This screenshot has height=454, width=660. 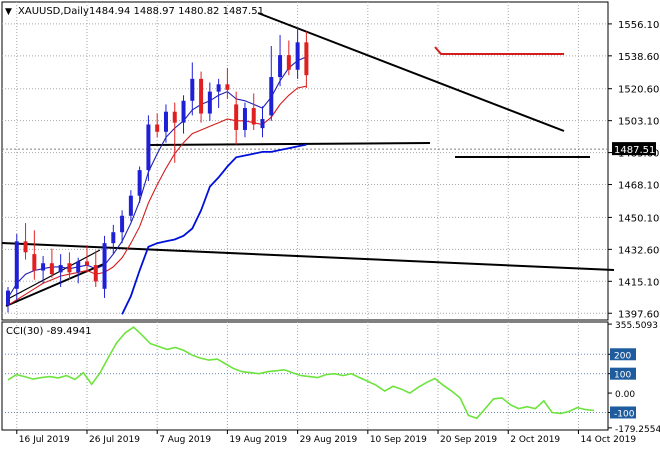 I want to click on time-tick-label: 20 Sep 2019, so click(x=468, y=440).